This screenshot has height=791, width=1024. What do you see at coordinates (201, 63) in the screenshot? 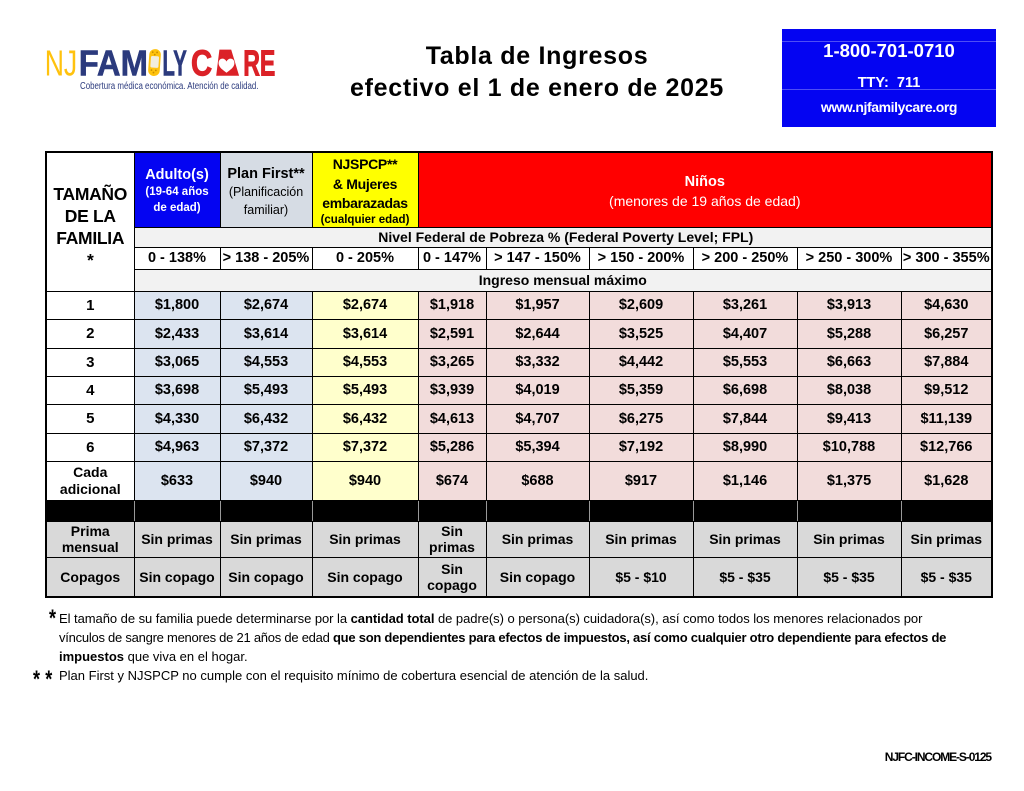
I see `svg-text: C` at bounding box center [201, 63].